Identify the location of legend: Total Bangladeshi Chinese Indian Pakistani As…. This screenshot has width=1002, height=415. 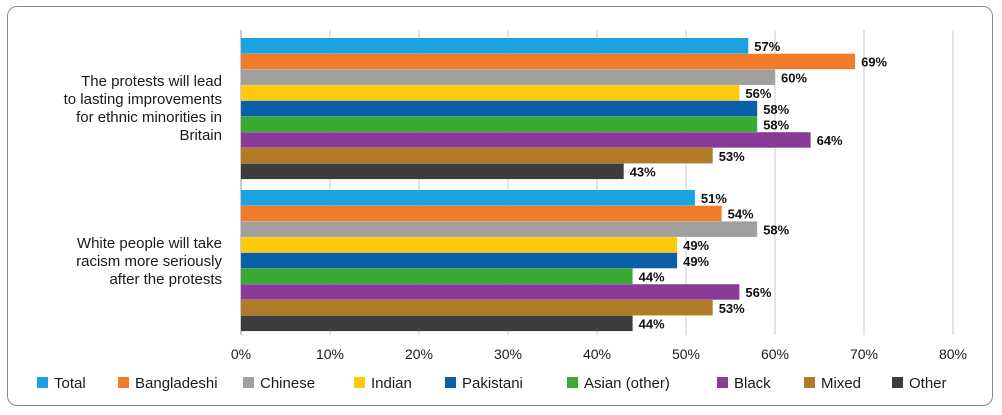
(492, 383).